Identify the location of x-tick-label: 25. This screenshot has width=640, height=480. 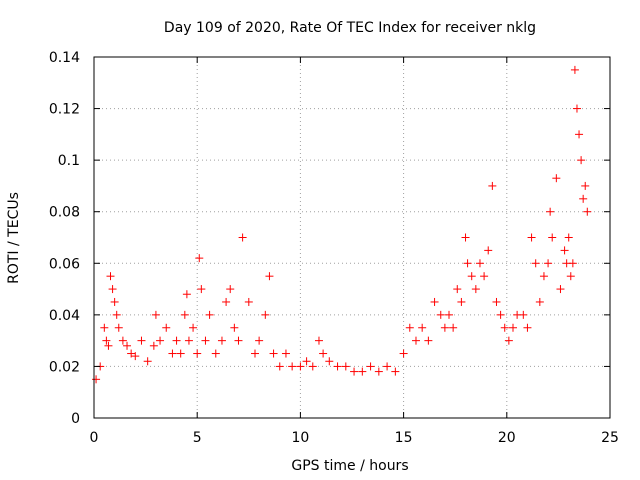
(610, 438).